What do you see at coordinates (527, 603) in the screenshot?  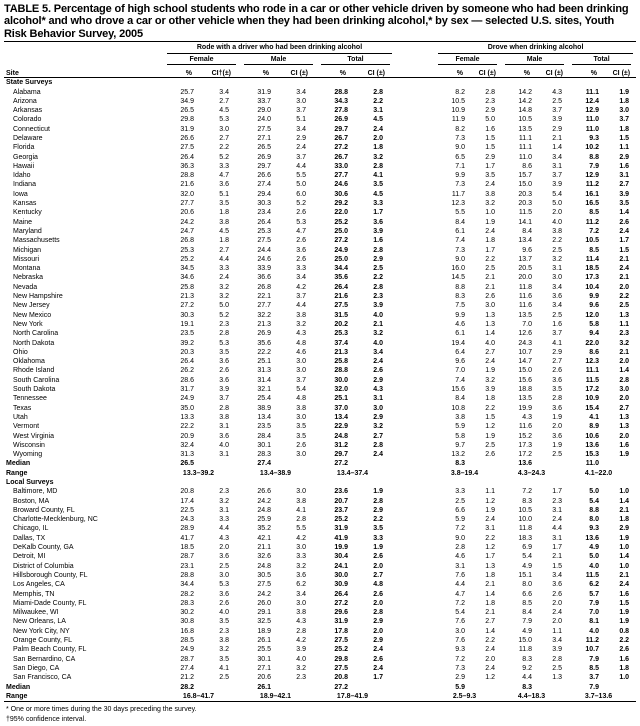 I see `pct-value: 8.5` at bounding box center [527, 603].